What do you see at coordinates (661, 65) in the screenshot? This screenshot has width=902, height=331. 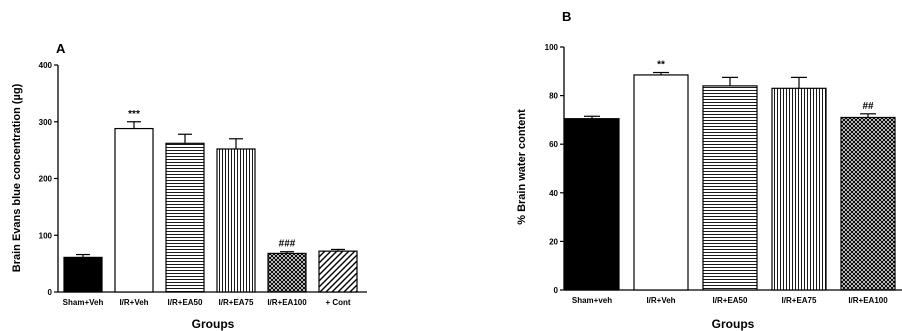 I see `significance-label: **` at bounding box center [661, 65].